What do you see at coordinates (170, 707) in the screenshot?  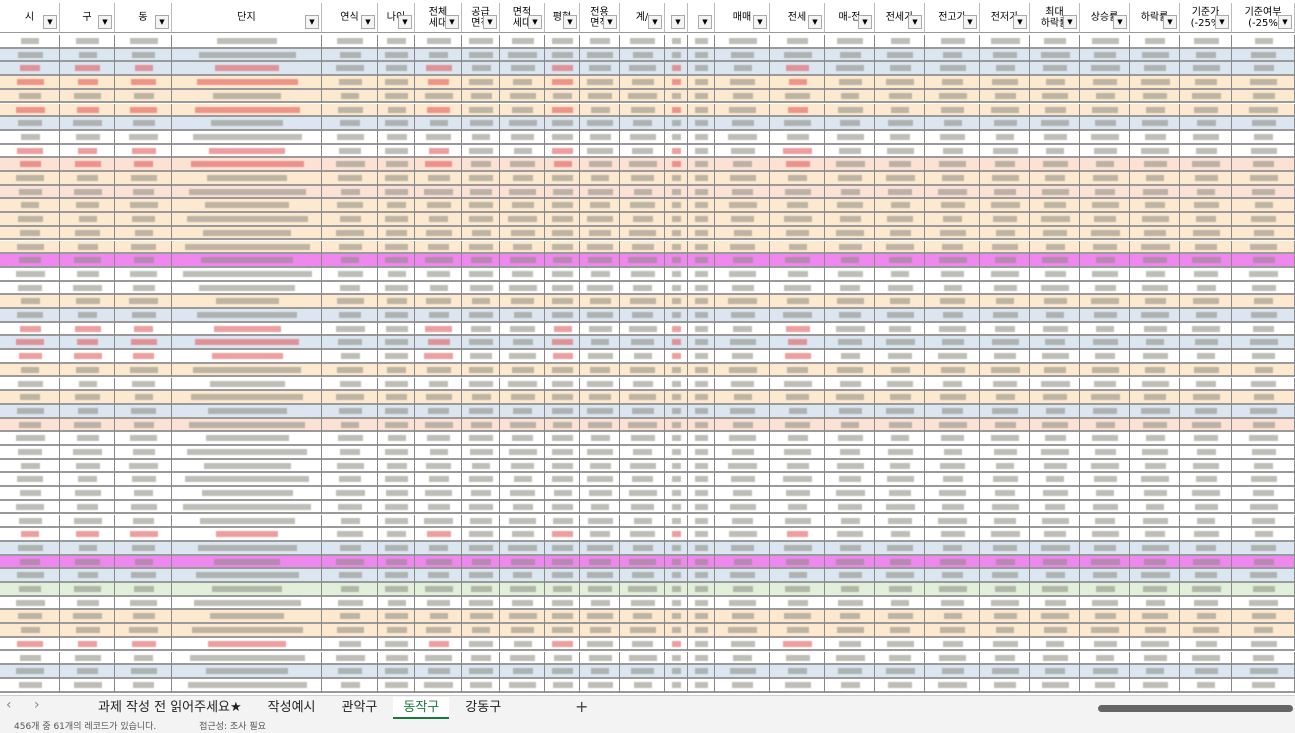 I see `sheet-tab: 과제 작성 전 읽어주세요★` at bounding box center [170, 707].